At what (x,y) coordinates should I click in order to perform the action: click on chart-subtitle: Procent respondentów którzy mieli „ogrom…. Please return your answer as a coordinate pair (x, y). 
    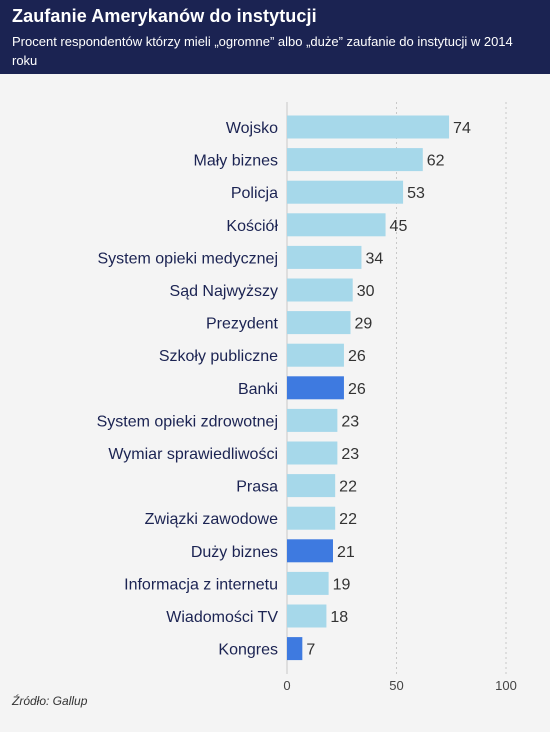
    Looking at the image, I should click on (262, 51).